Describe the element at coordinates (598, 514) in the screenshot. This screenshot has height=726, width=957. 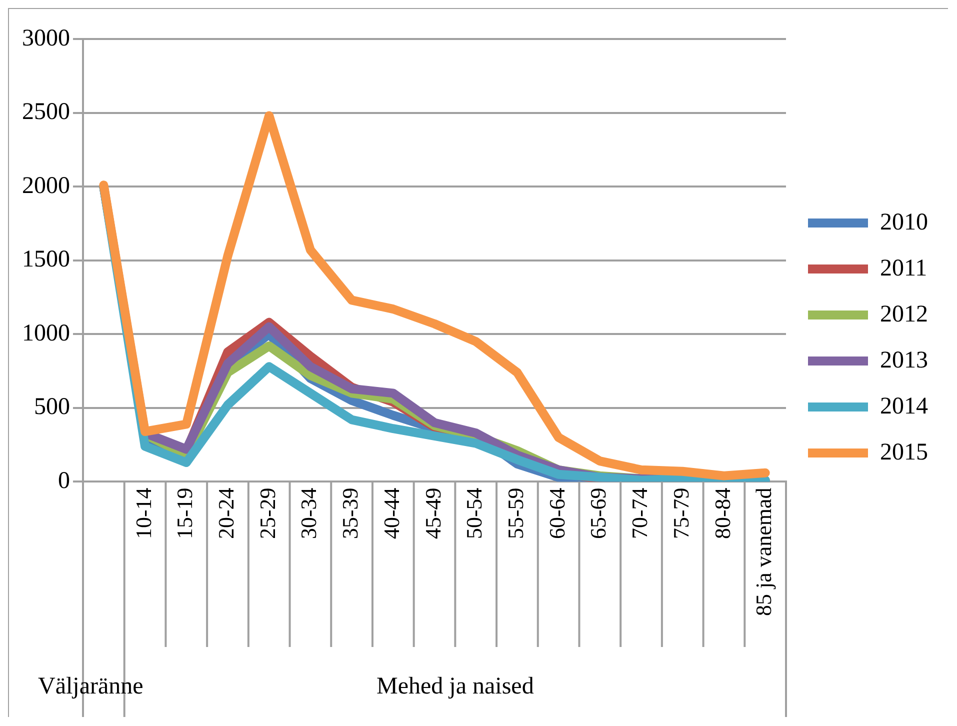
I see `x-tick-label: 65-69` at that location.